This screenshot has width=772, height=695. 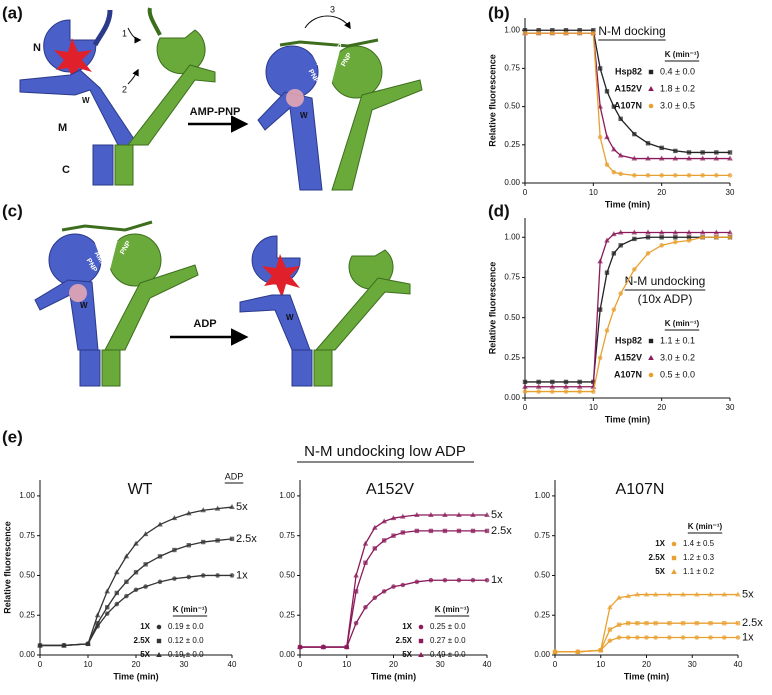 I want to click on arrow, so click(x=327, y=22).